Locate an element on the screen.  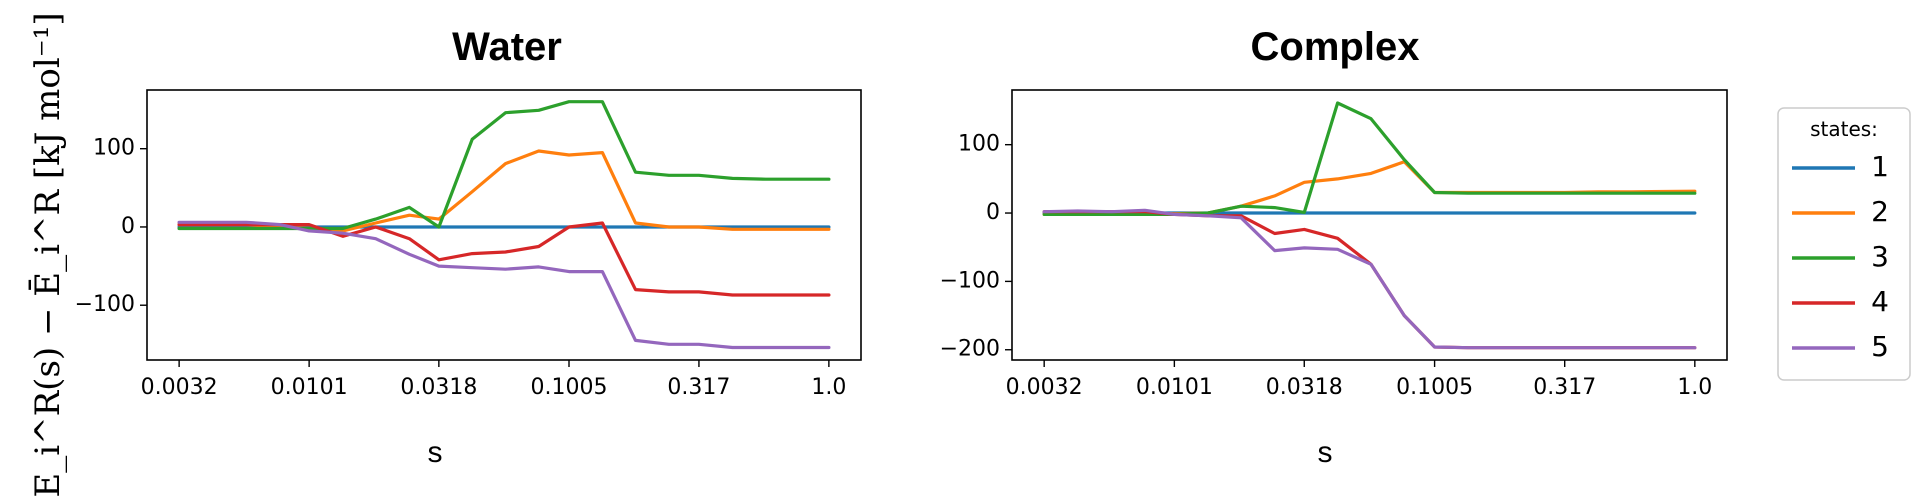
legend-box is located at coordinates (1844, 244).